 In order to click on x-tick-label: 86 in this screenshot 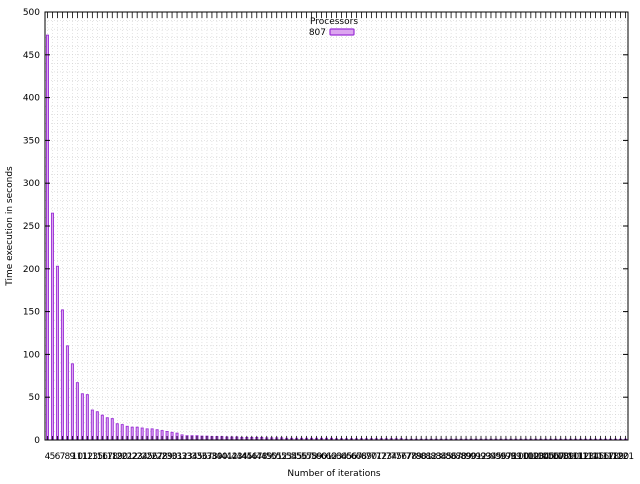, I will do `click(451, 457)`.